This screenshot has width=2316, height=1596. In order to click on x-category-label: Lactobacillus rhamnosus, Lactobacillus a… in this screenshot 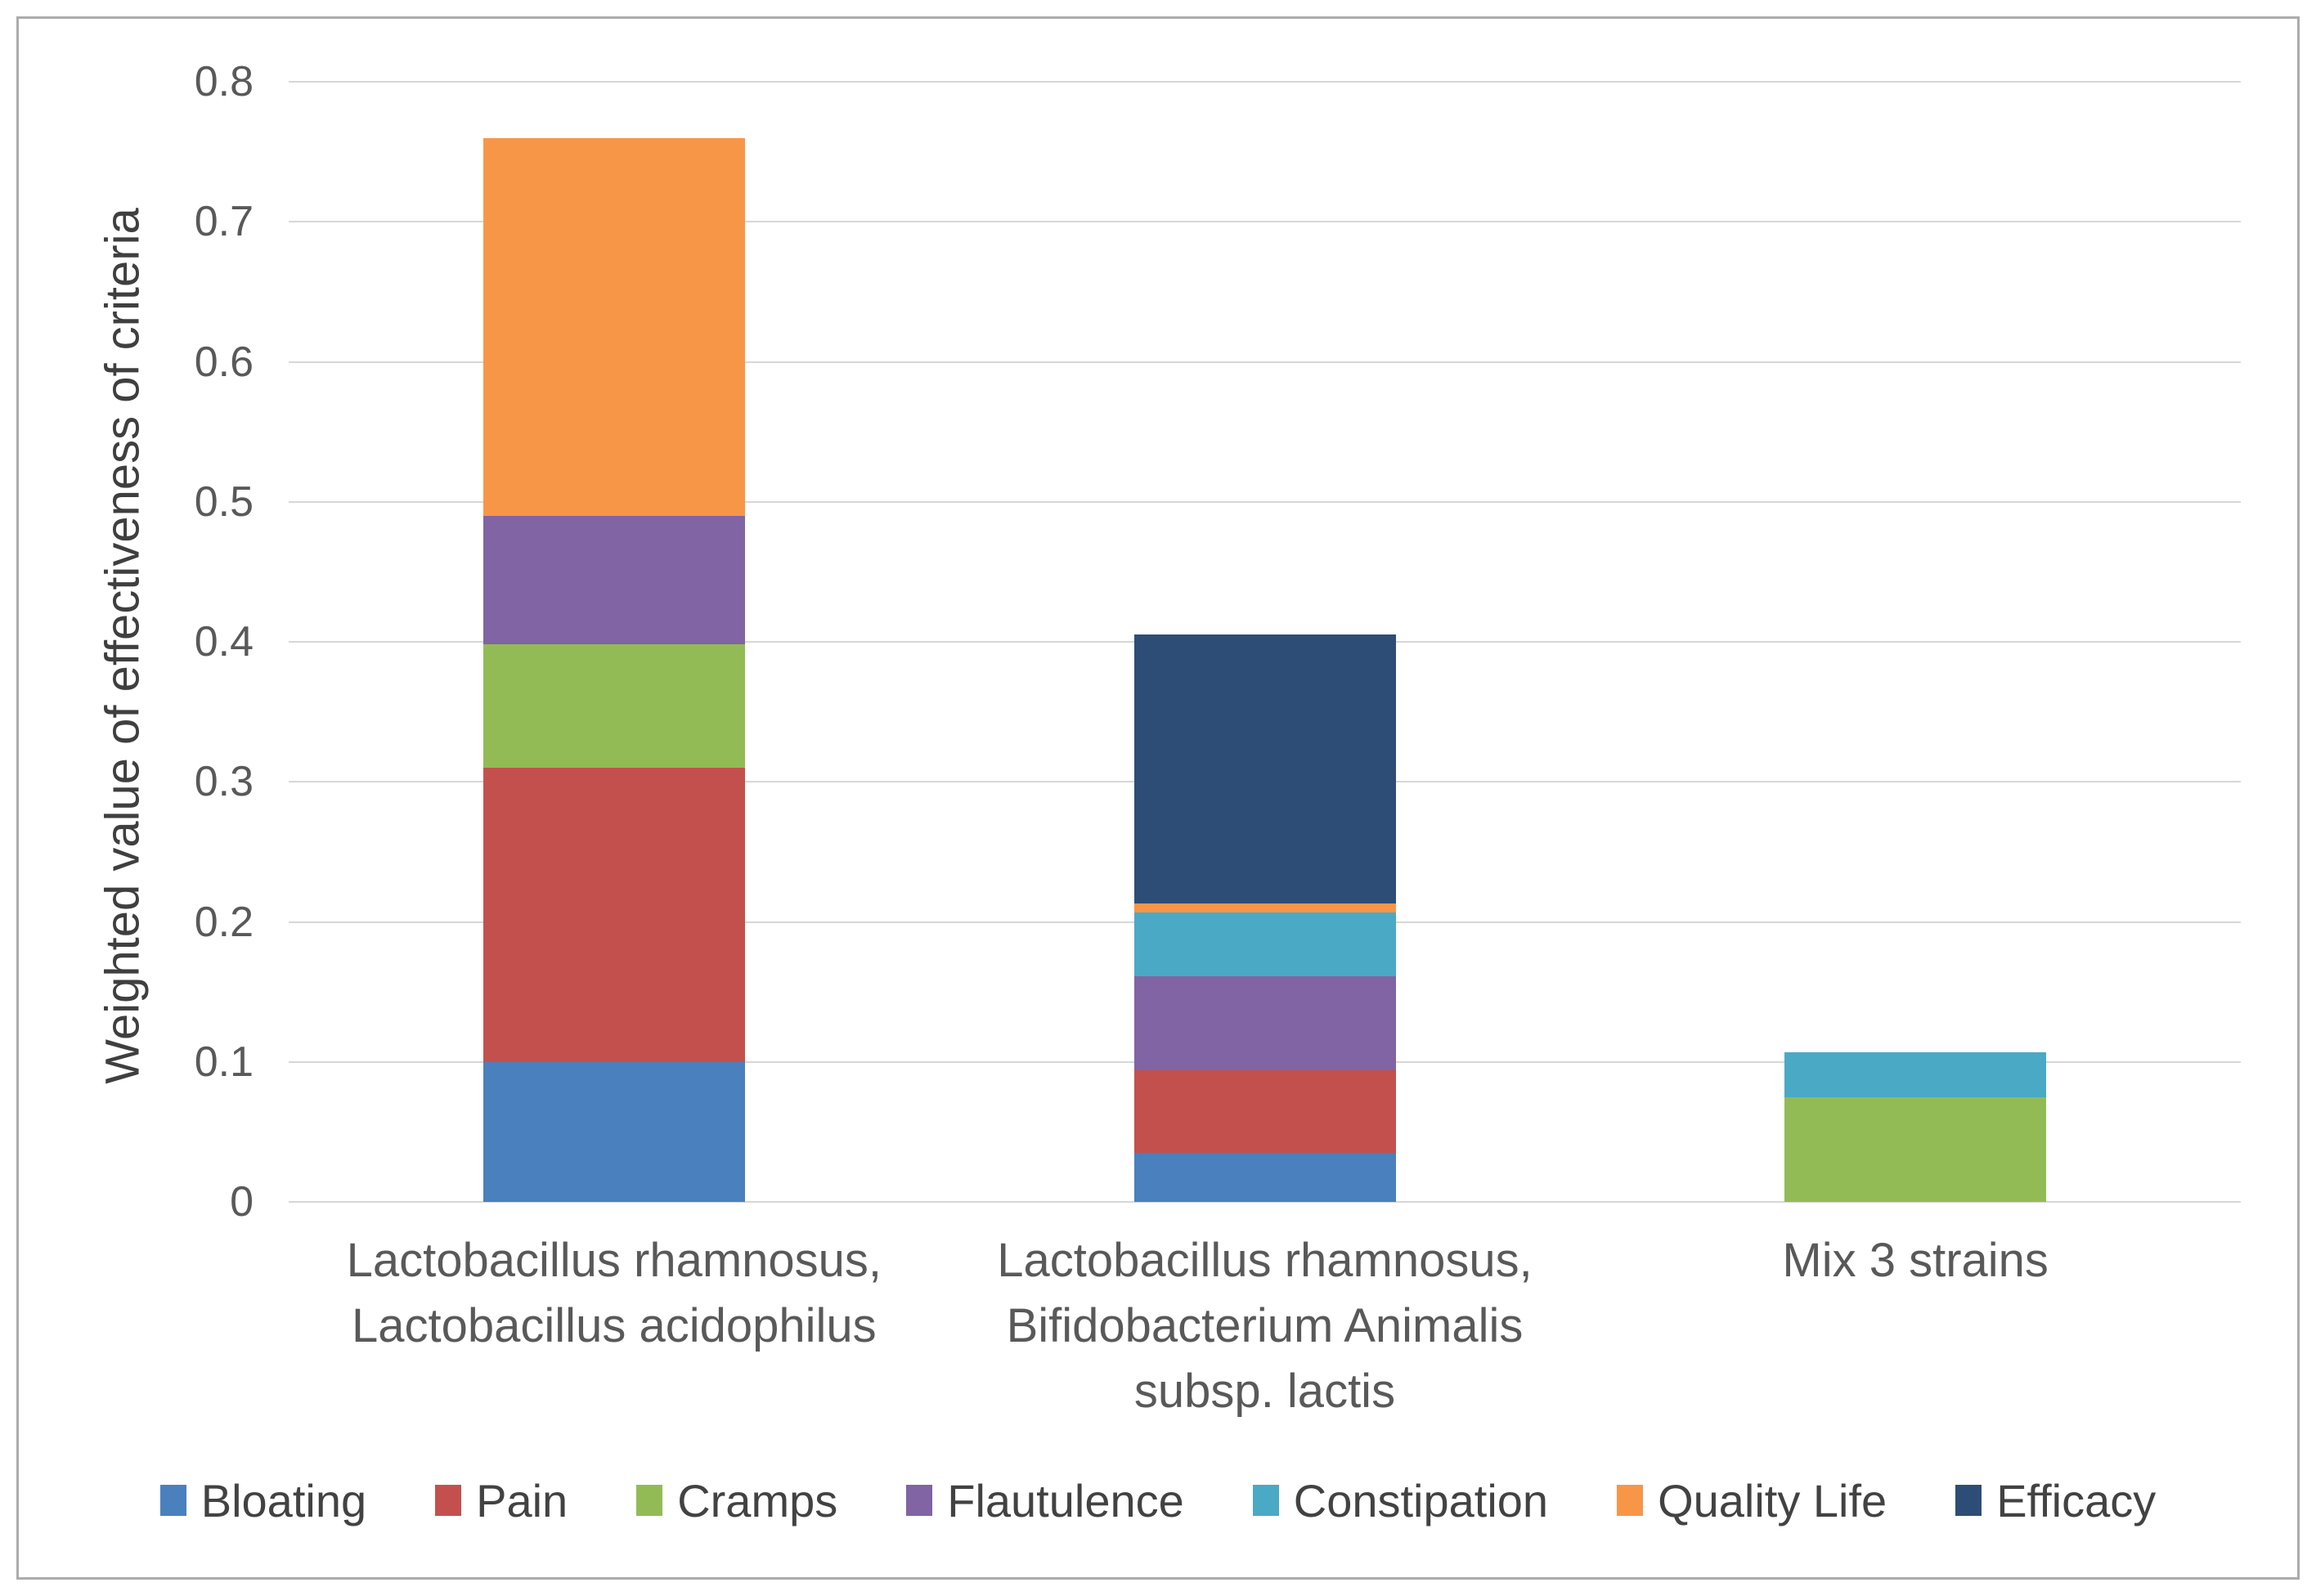, I will do `click(614, 1293)`.